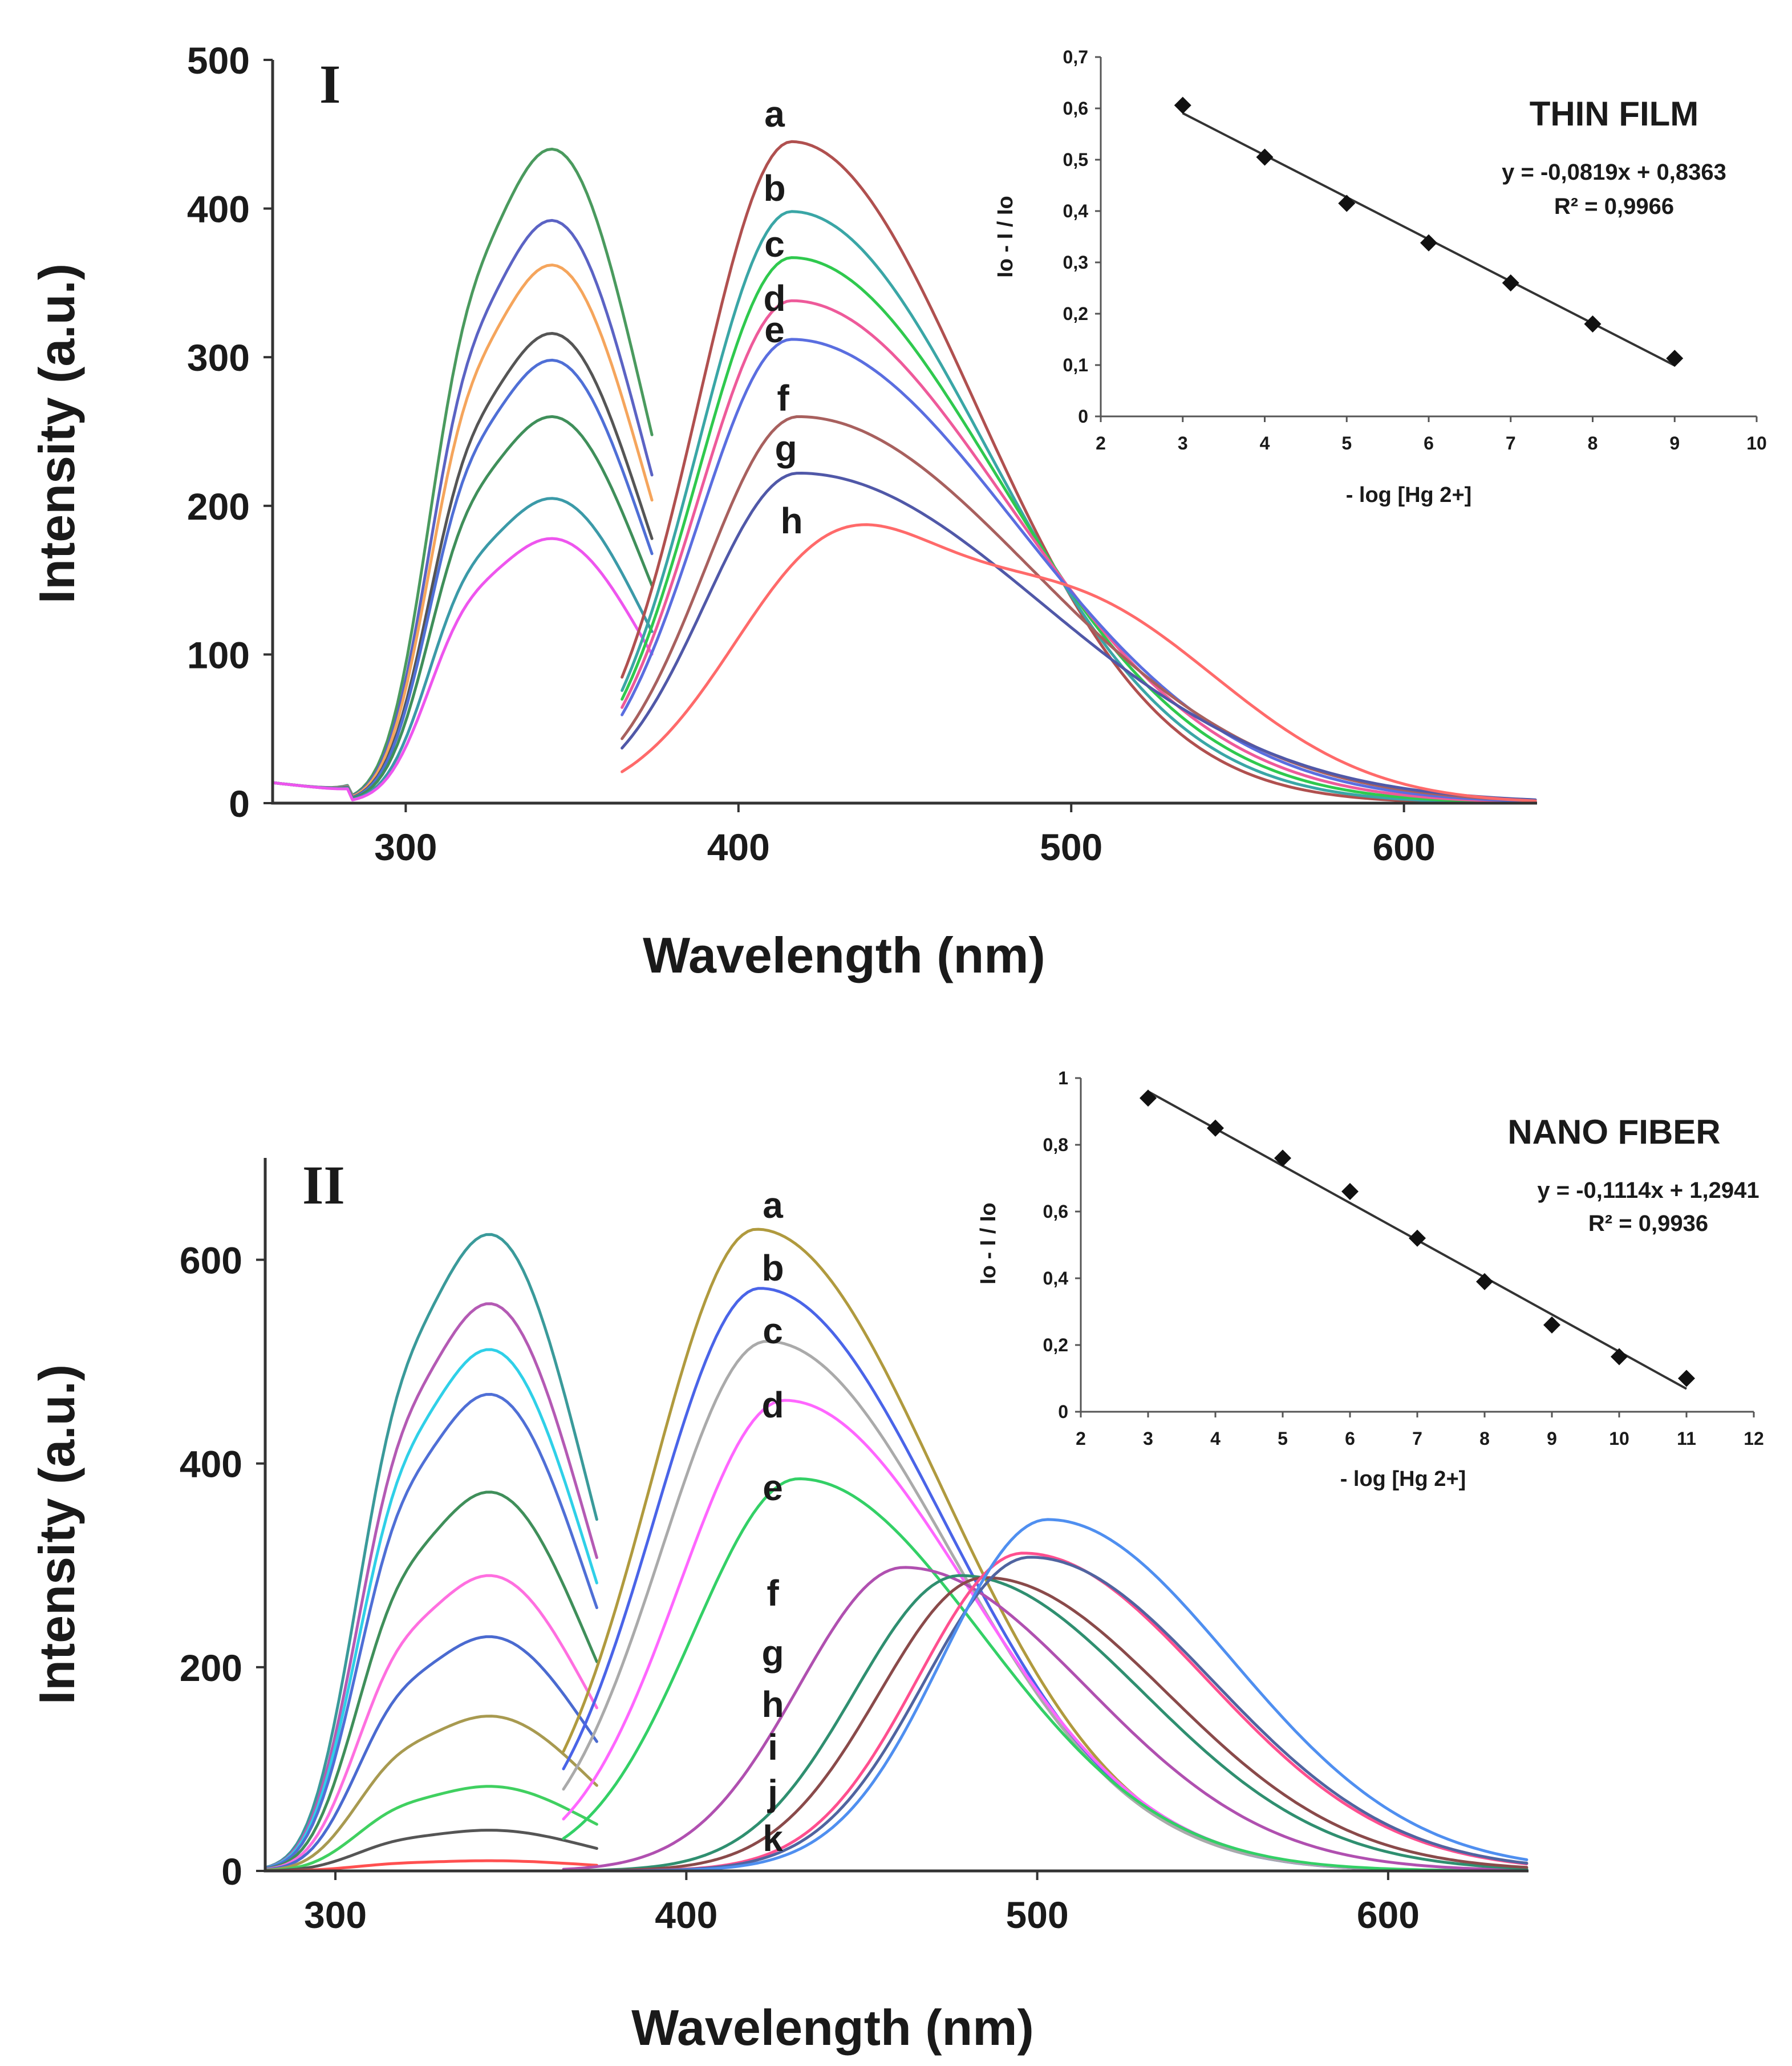 The width and height of the screenshot is (1792, 2066). I want to click on inset-y-tick-label-1: 1, so click(1063, 1078).